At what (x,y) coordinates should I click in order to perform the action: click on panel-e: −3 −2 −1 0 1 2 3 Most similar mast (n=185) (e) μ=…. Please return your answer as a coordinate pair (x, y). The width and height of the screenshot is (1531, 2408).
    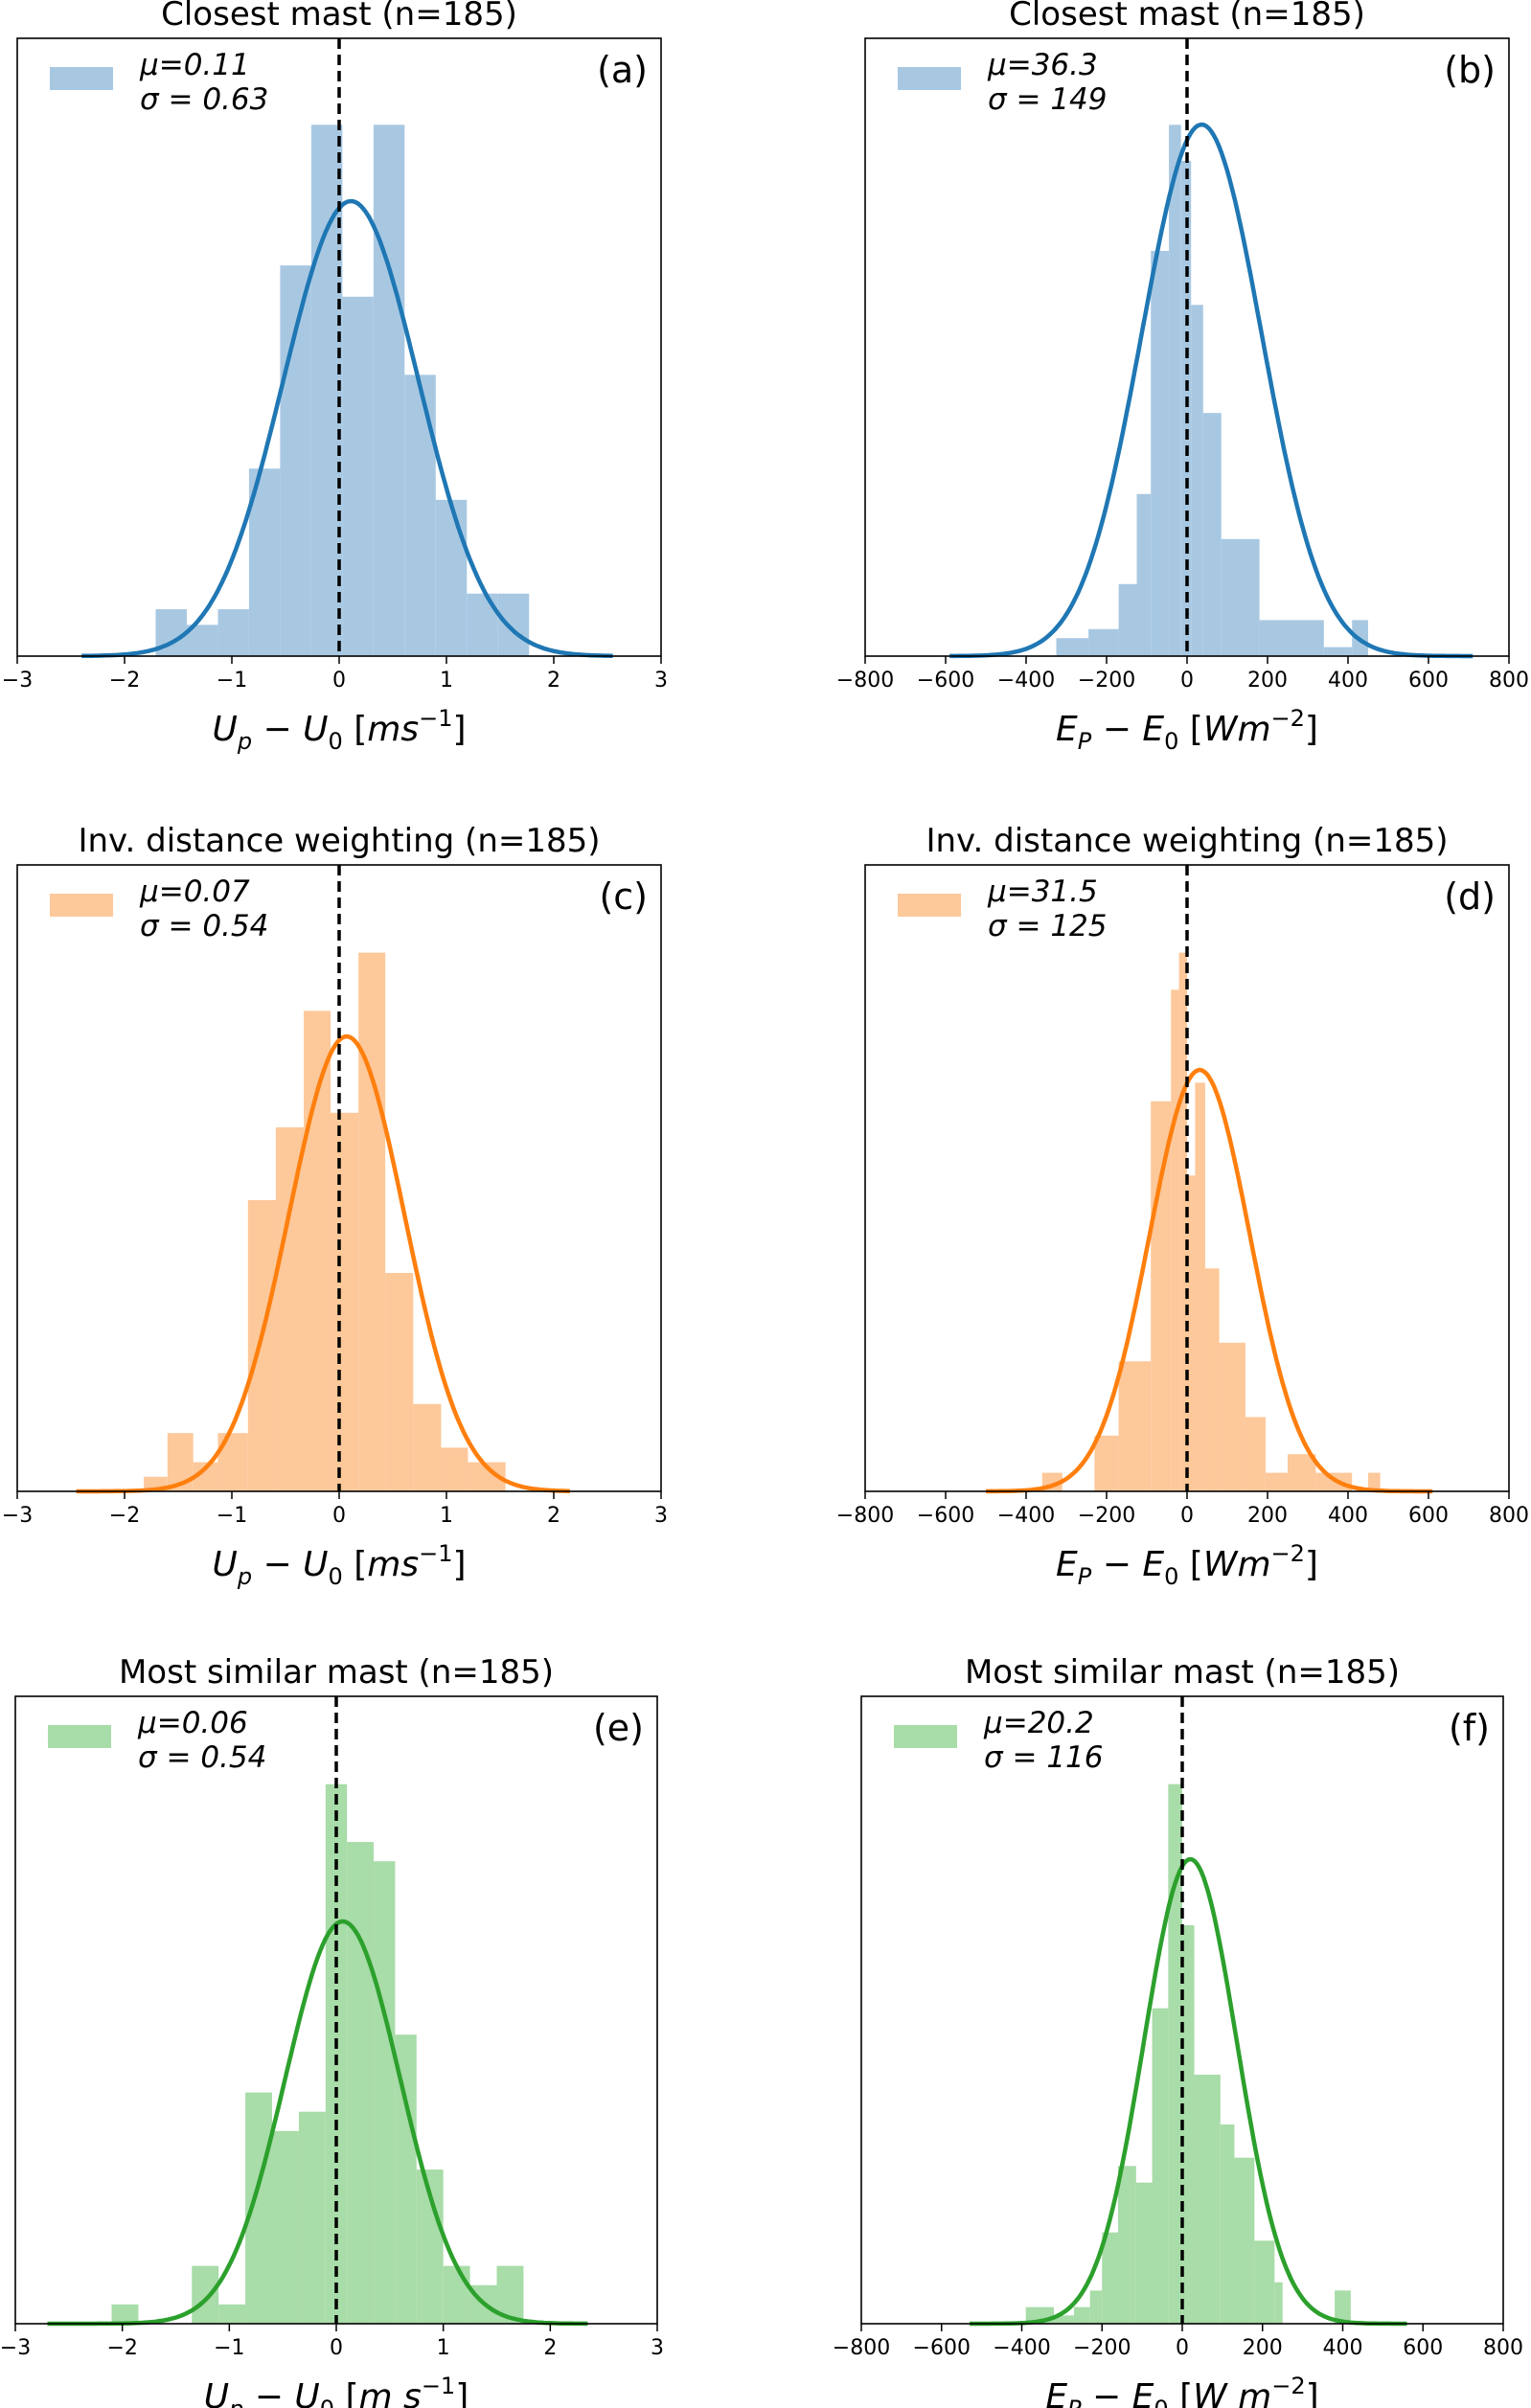
    Looking at the image, I should click on (332, 2030).